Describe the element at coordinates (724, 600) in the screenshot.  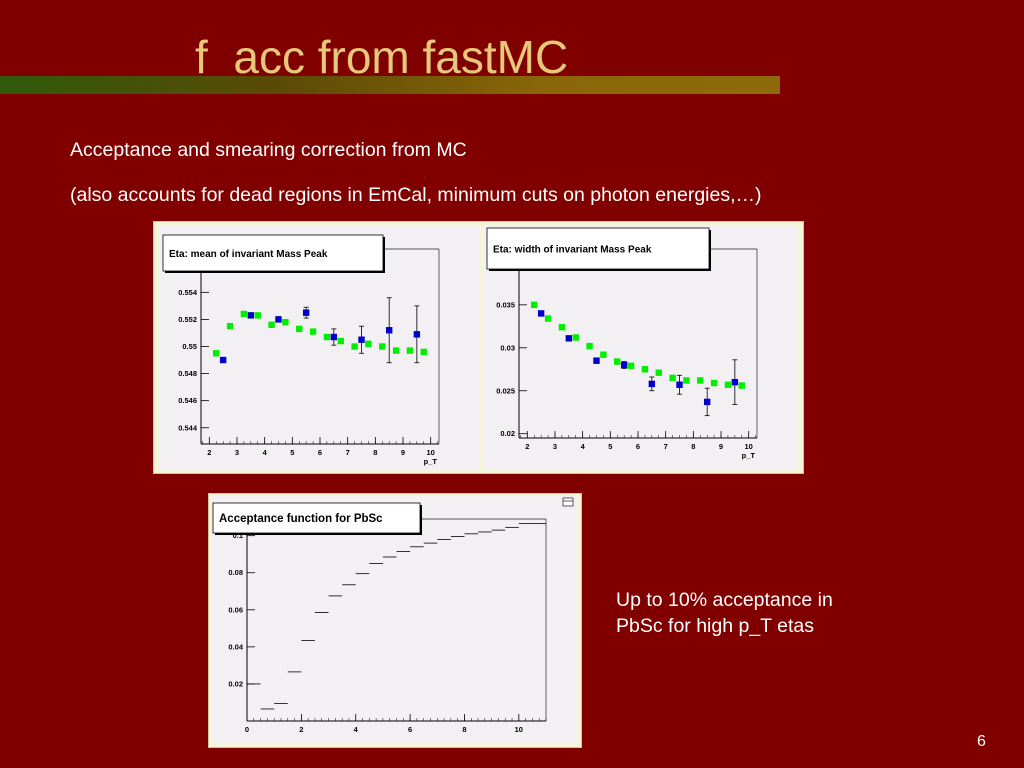
I see `side-note-line-1: Up to 10% acceptance in` at that location.